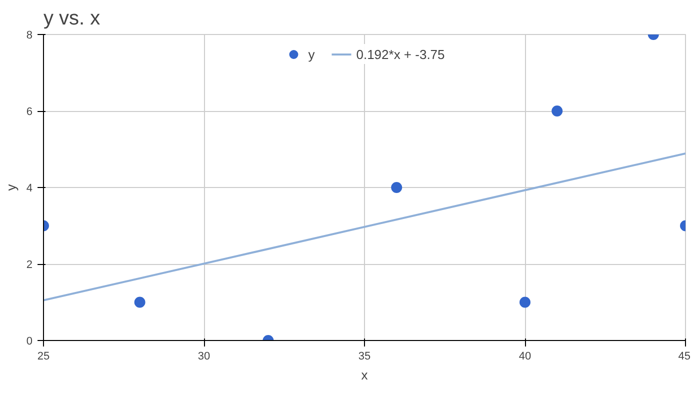 Image resolution: width=700 pixels, height=395 pixels. What do you see at coordinates (684, 356) in the screenshot?
I see `x-tick-label: 45` at bounding box center [684, 356].